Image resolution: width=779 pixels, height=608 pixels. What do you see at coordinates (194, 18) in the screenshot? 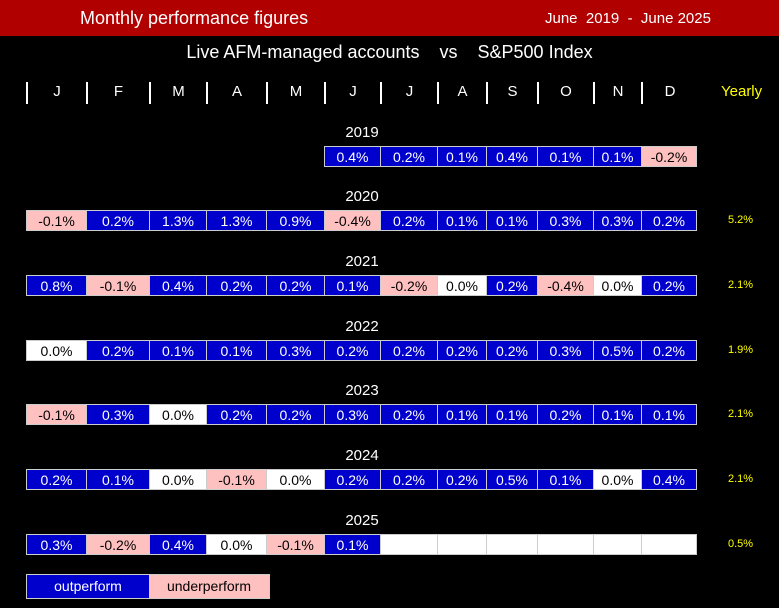
I see `page-title: Monthly performance figures` at bounding box center [194, 18].